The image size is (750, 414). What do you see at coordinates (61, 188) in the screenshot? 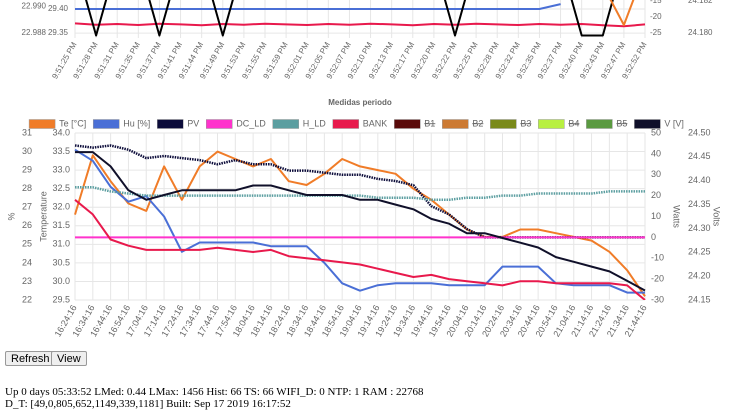
I see `y-tick-label: 32.5` at bounding box center [61, 188].